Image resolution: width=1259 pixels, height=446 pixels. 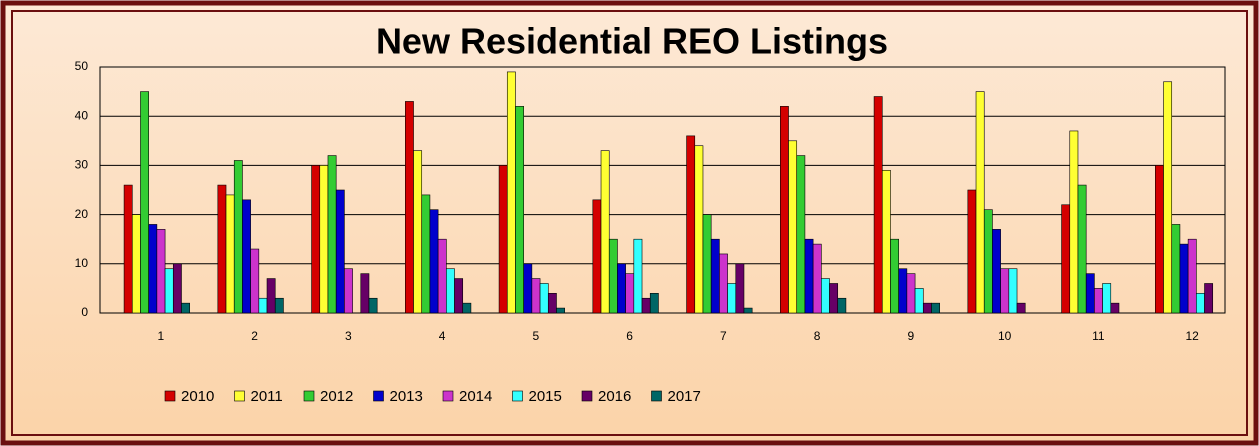 I want to click on legend-label: 2013, so click(x=406, y=396).